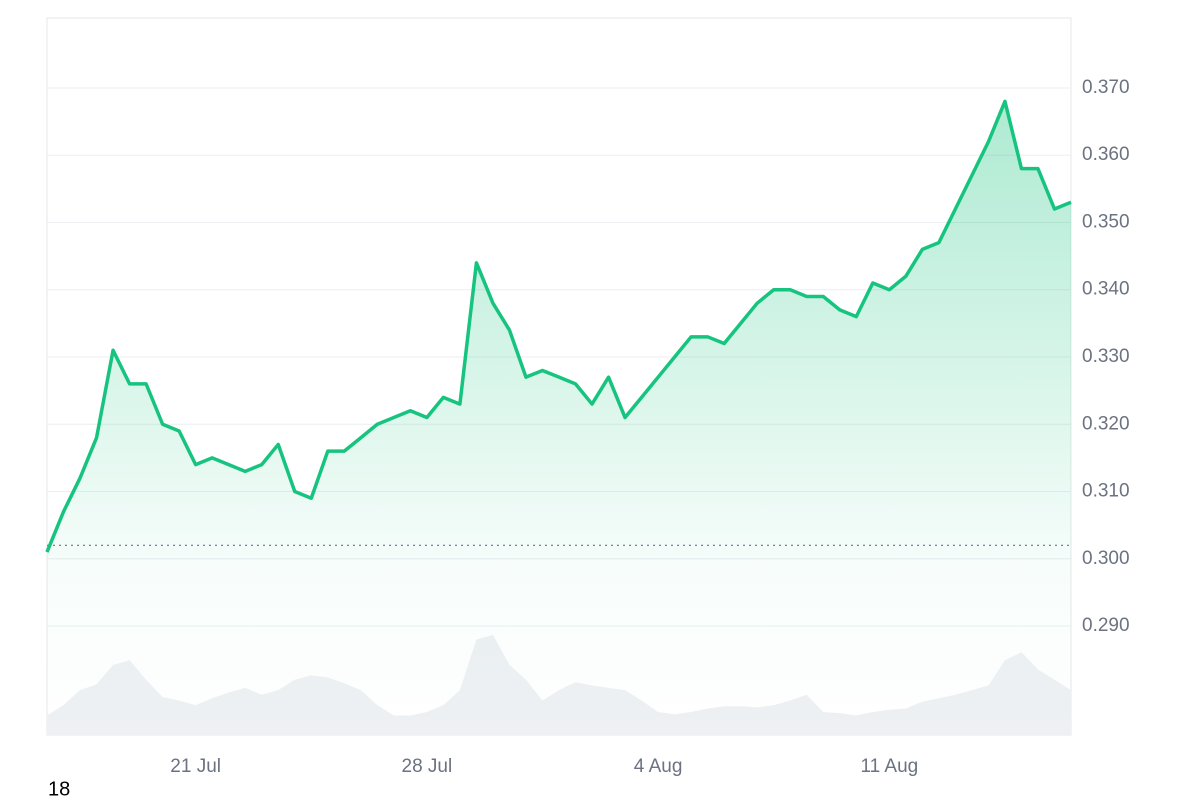 This screenshot has width=1200, height=800. I want to click on y-tick-label: 0.340, so click(1106, 289).